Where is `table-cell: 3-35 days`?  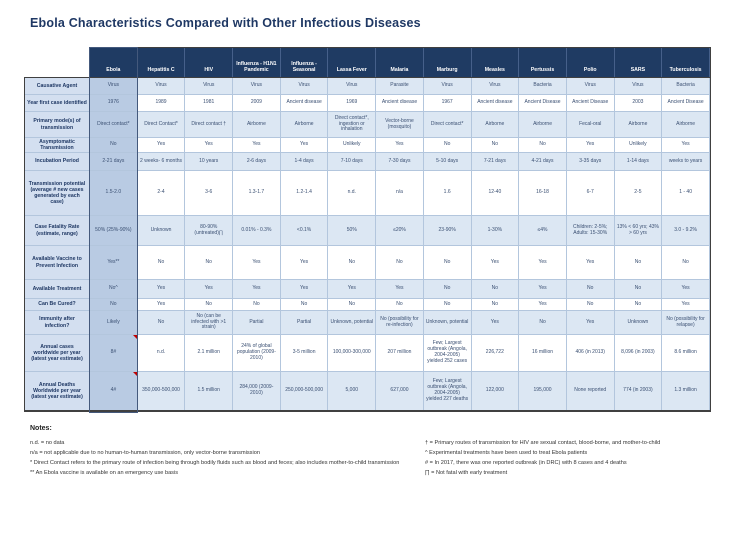 table-cell: 3-35 days is located at coordinates (590, 162).